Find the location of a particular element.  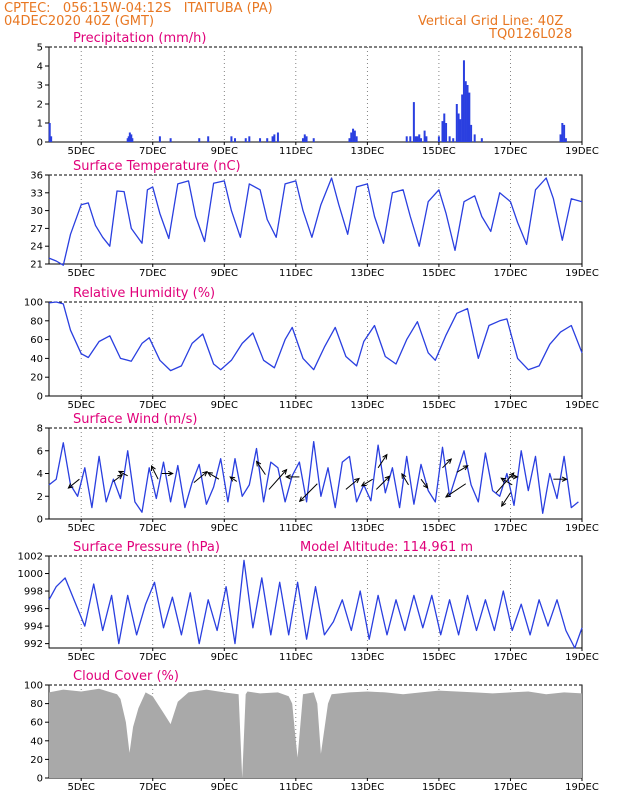

temperature-xtick-label: 19DEC is located at coordinates (582, 273).